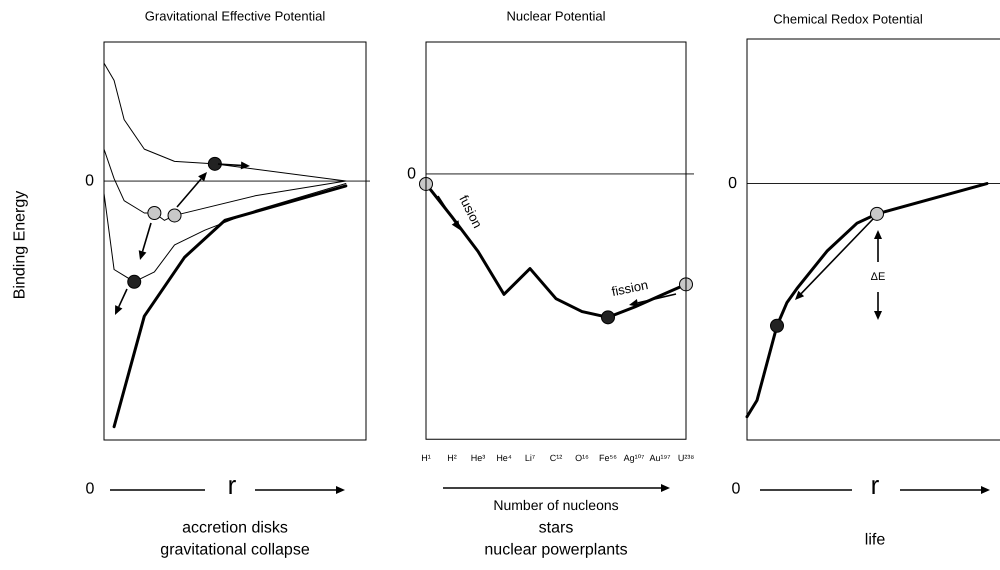  I want to click on annotation: fusion, so click(471, 211).